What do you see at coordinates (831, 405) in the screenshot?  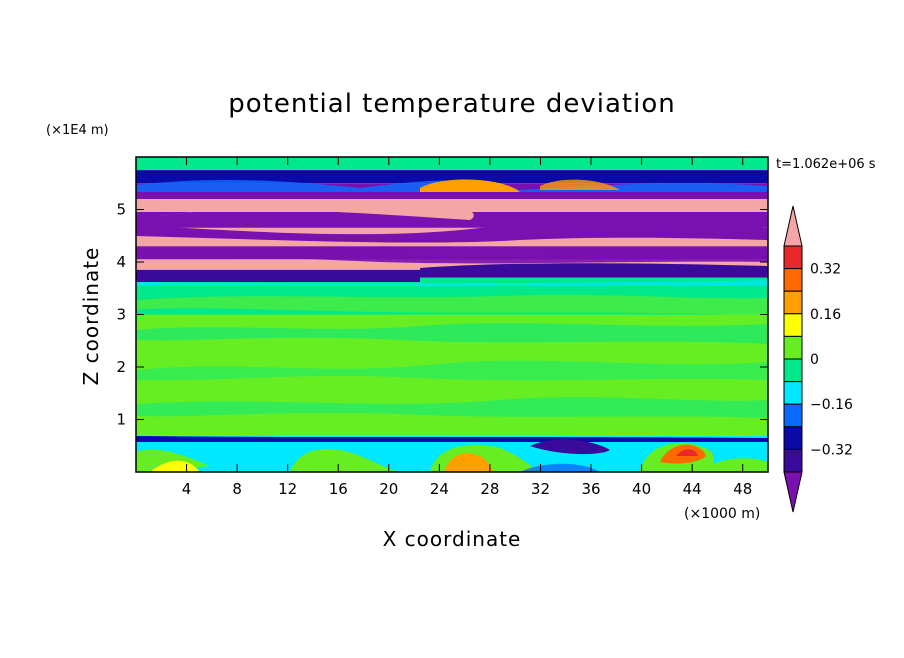 I see `colorbar-label: −0.16` at bounding box center [831, 405].